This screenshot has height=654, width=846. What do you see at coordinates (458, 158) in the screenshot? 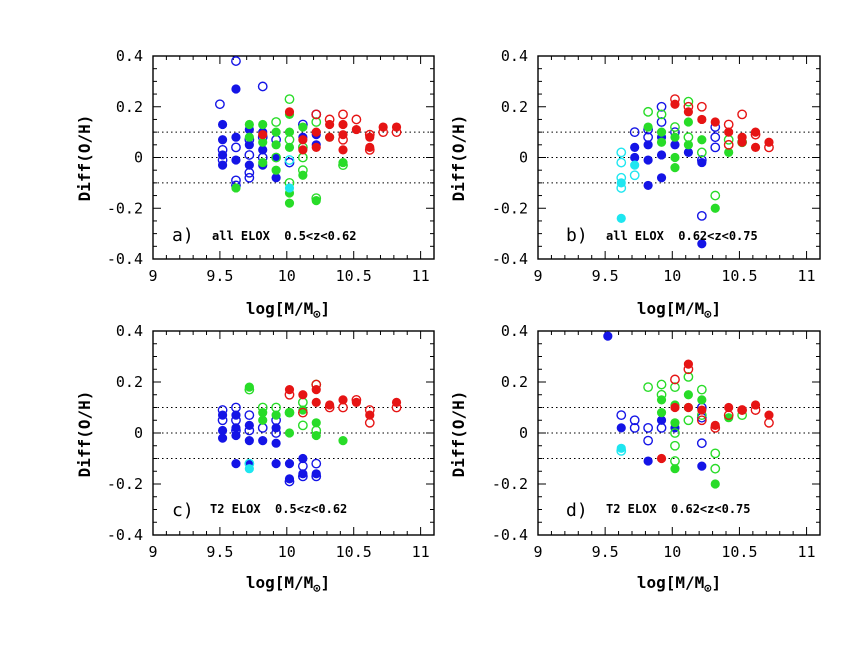
I see `y-axis-label: Diff(O/H)` at bounding box center [458, 158].